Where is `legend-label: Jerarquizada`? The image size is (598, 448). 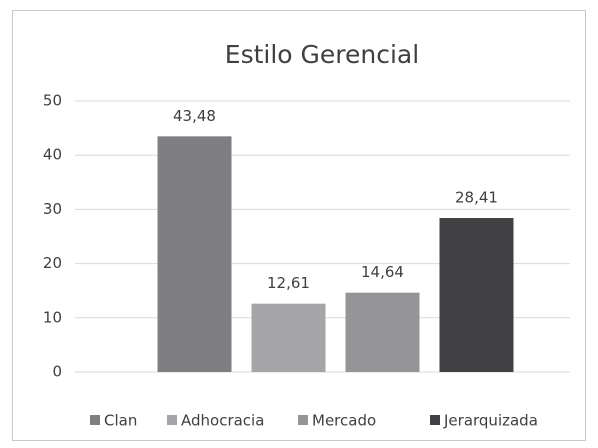 legend-label: Jerarquizada is located at coordinates (490, 421).